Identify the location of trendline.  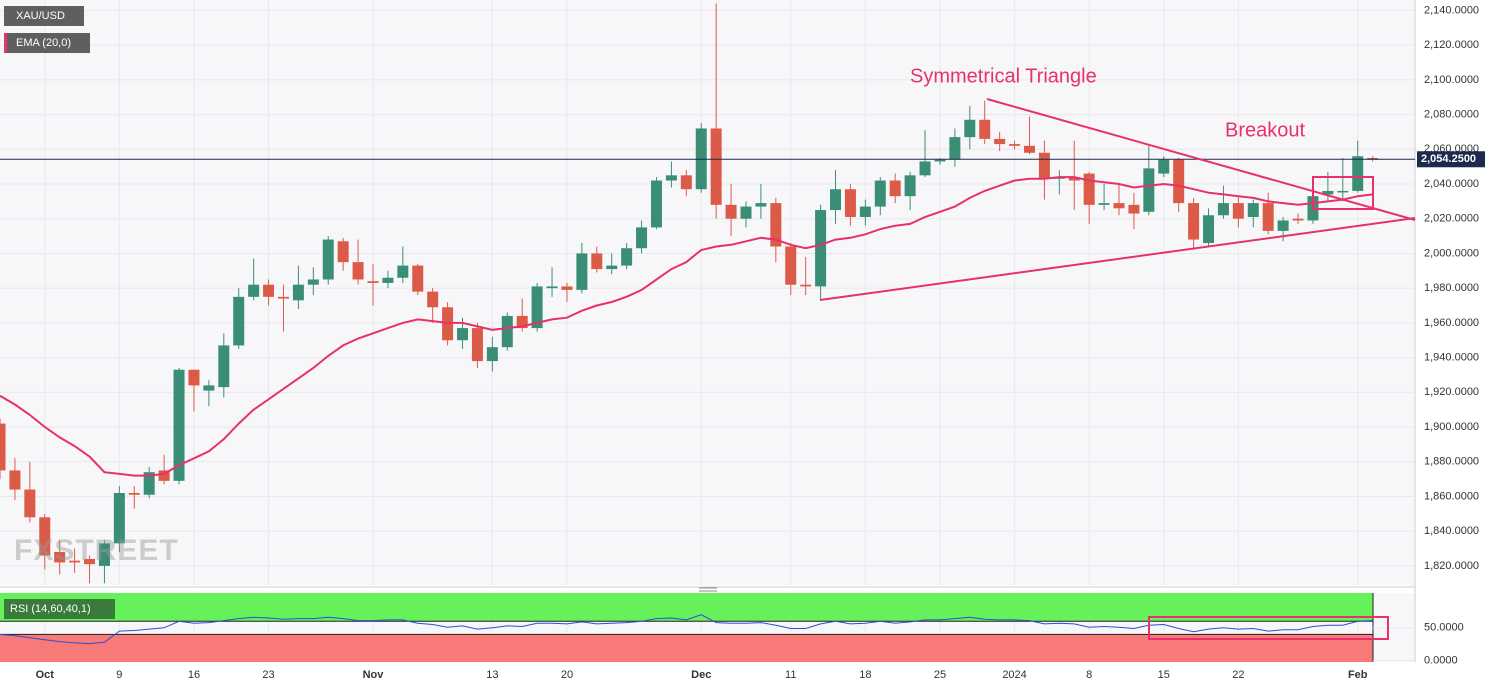
(1201, 159).